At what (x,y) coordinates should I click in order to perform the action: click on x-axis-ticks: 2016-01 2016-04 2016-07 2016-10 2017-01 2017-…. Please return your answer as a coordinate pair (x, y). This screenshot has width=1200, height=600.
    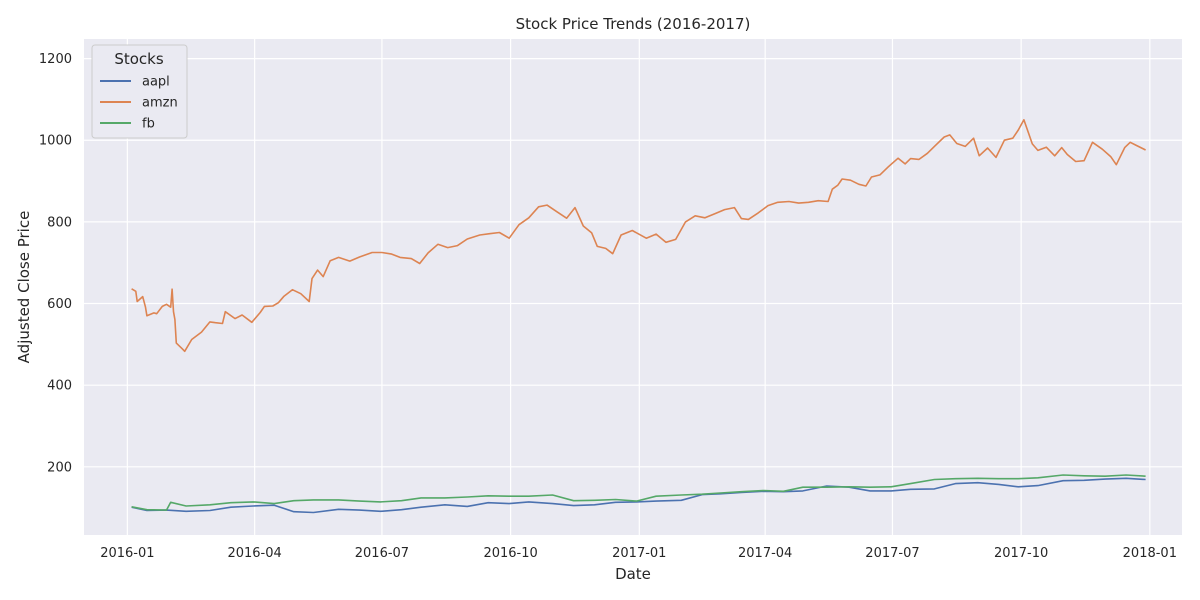
    Looking at the image, I should click on (638, 553).